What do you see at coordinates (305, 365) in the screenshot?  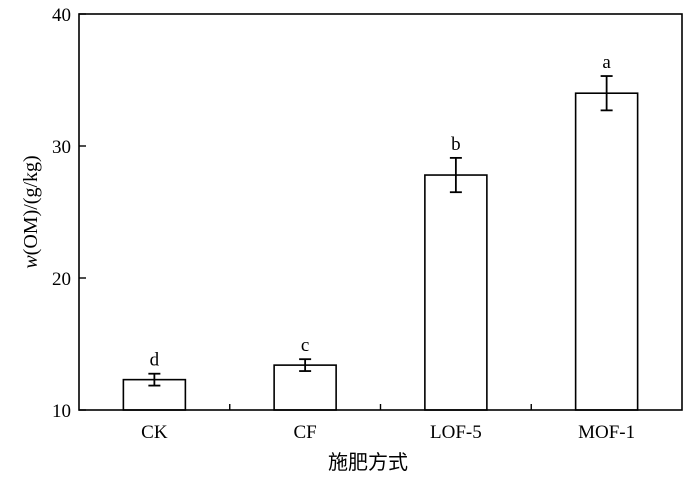 I see `error-bar-cf` at bounding box center [305, 365].